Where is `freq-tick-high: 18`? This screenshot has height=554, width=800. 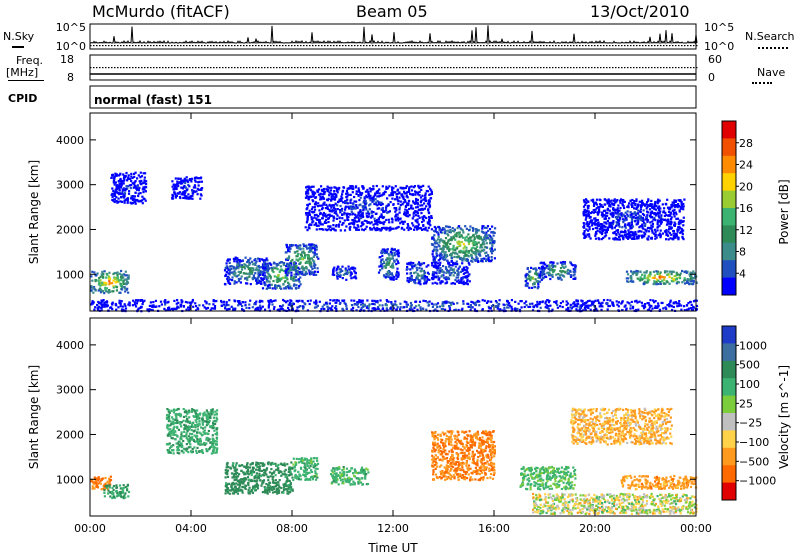 freq-tick-high: 18 is located at coordinates (67, 59).